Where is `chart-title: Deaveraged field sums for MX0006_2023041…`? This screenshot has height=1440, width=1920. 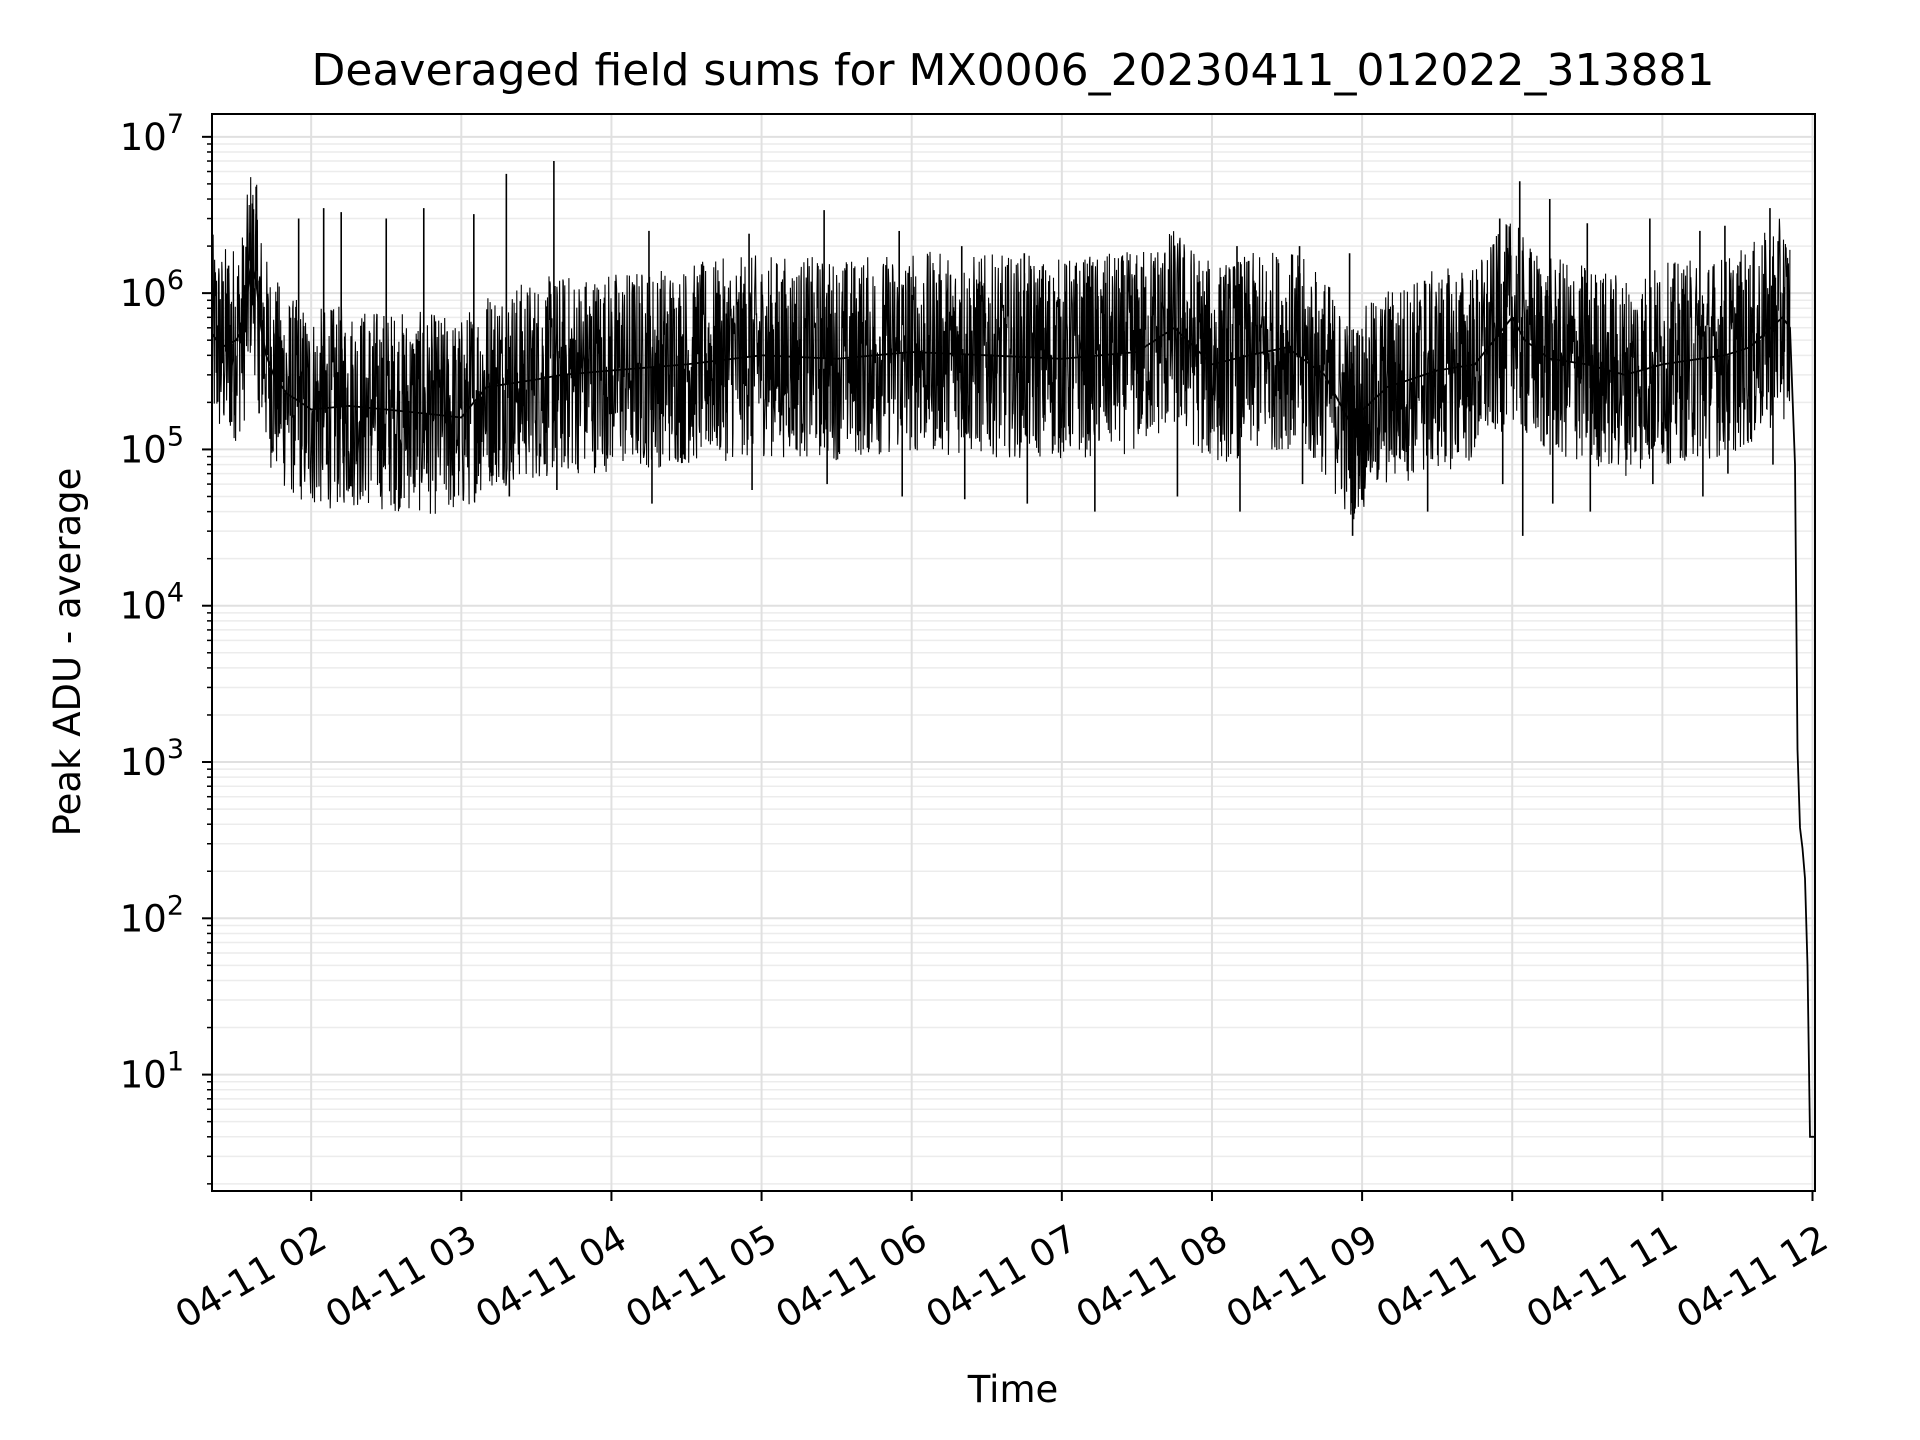
chart-title: Deaveraged field sums for MX0006_2023041… is located at coordinates (1013, 70).